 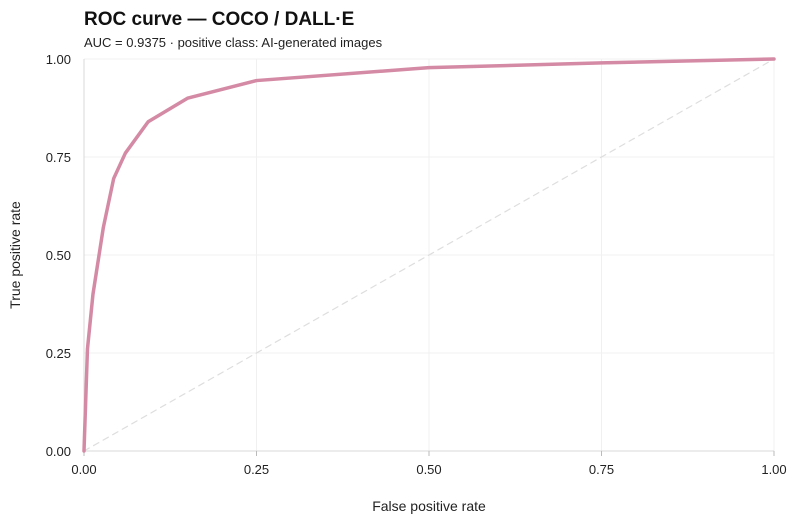 I want to click on y-tick-label: 0.75, so click(x=58, y=157).